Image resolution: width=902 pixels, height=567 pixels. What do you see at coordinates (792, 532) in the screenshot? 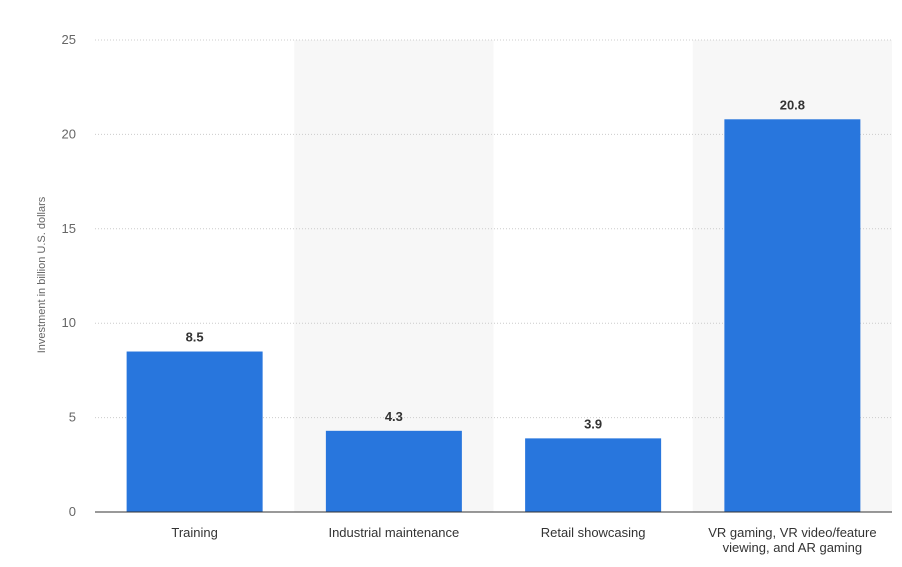
I see `x-tick-label: VR gaming, VR video/feature` at bounding box center [792, 532].